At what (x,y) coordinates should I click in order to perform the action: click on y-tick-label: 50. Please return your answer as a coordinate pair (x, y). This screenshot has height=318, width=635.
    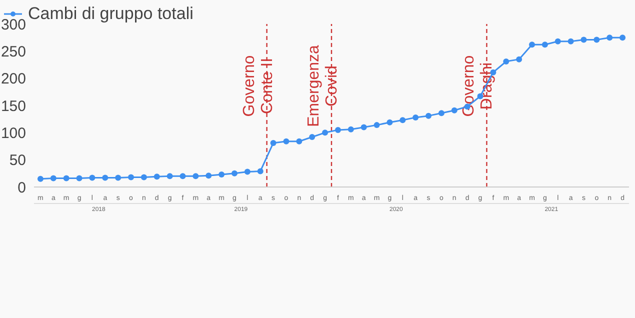
    Looking at the image, I should click on (17, 161).